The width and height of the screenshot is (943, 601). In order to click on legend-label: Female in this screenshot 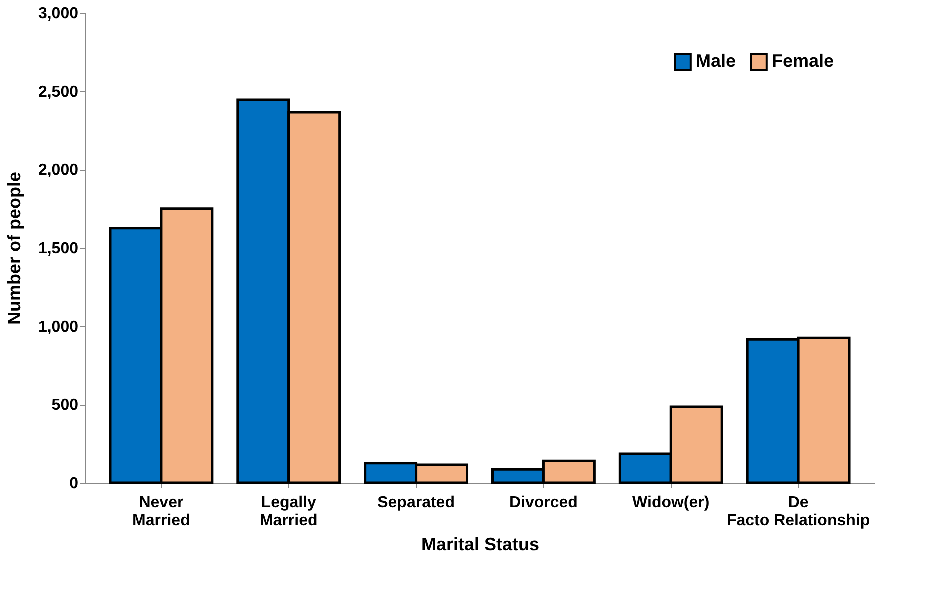, I will do `click(803, 61)`.